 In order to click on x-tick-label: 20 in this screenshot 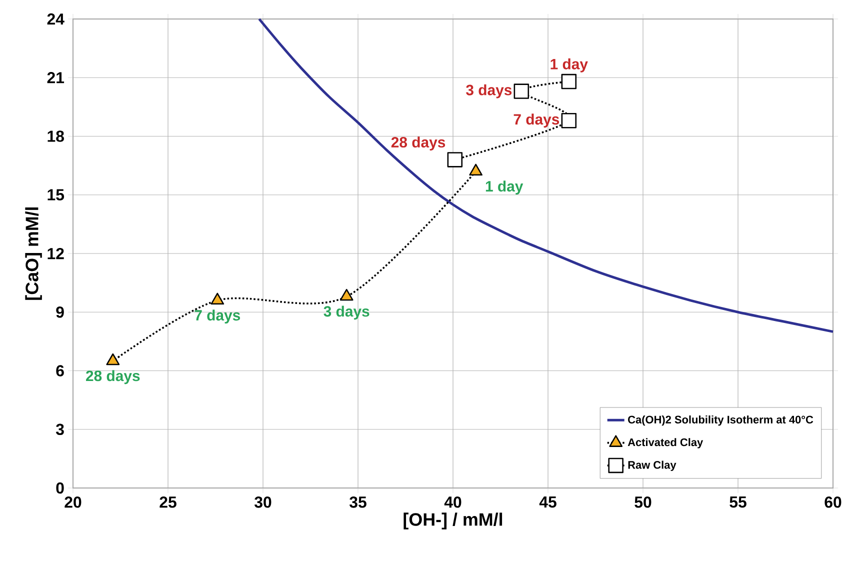, I will do `click(73, 502)`.